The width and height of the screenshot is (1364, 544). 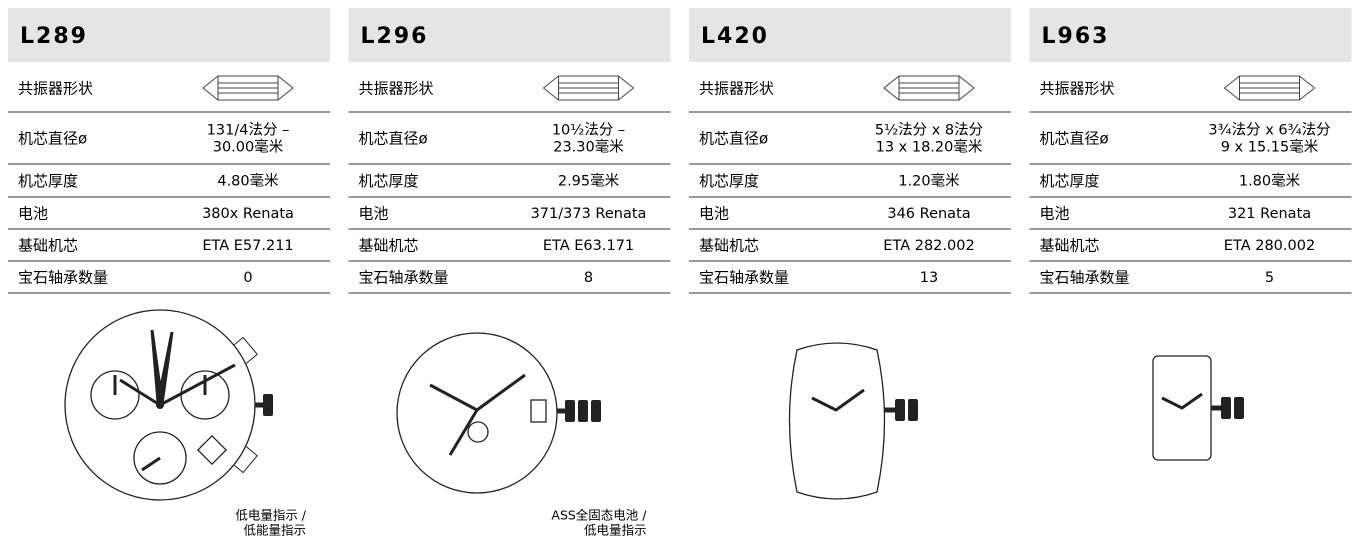 I want to click on row-value: 4.80毫米, so click(x=248, y=181).